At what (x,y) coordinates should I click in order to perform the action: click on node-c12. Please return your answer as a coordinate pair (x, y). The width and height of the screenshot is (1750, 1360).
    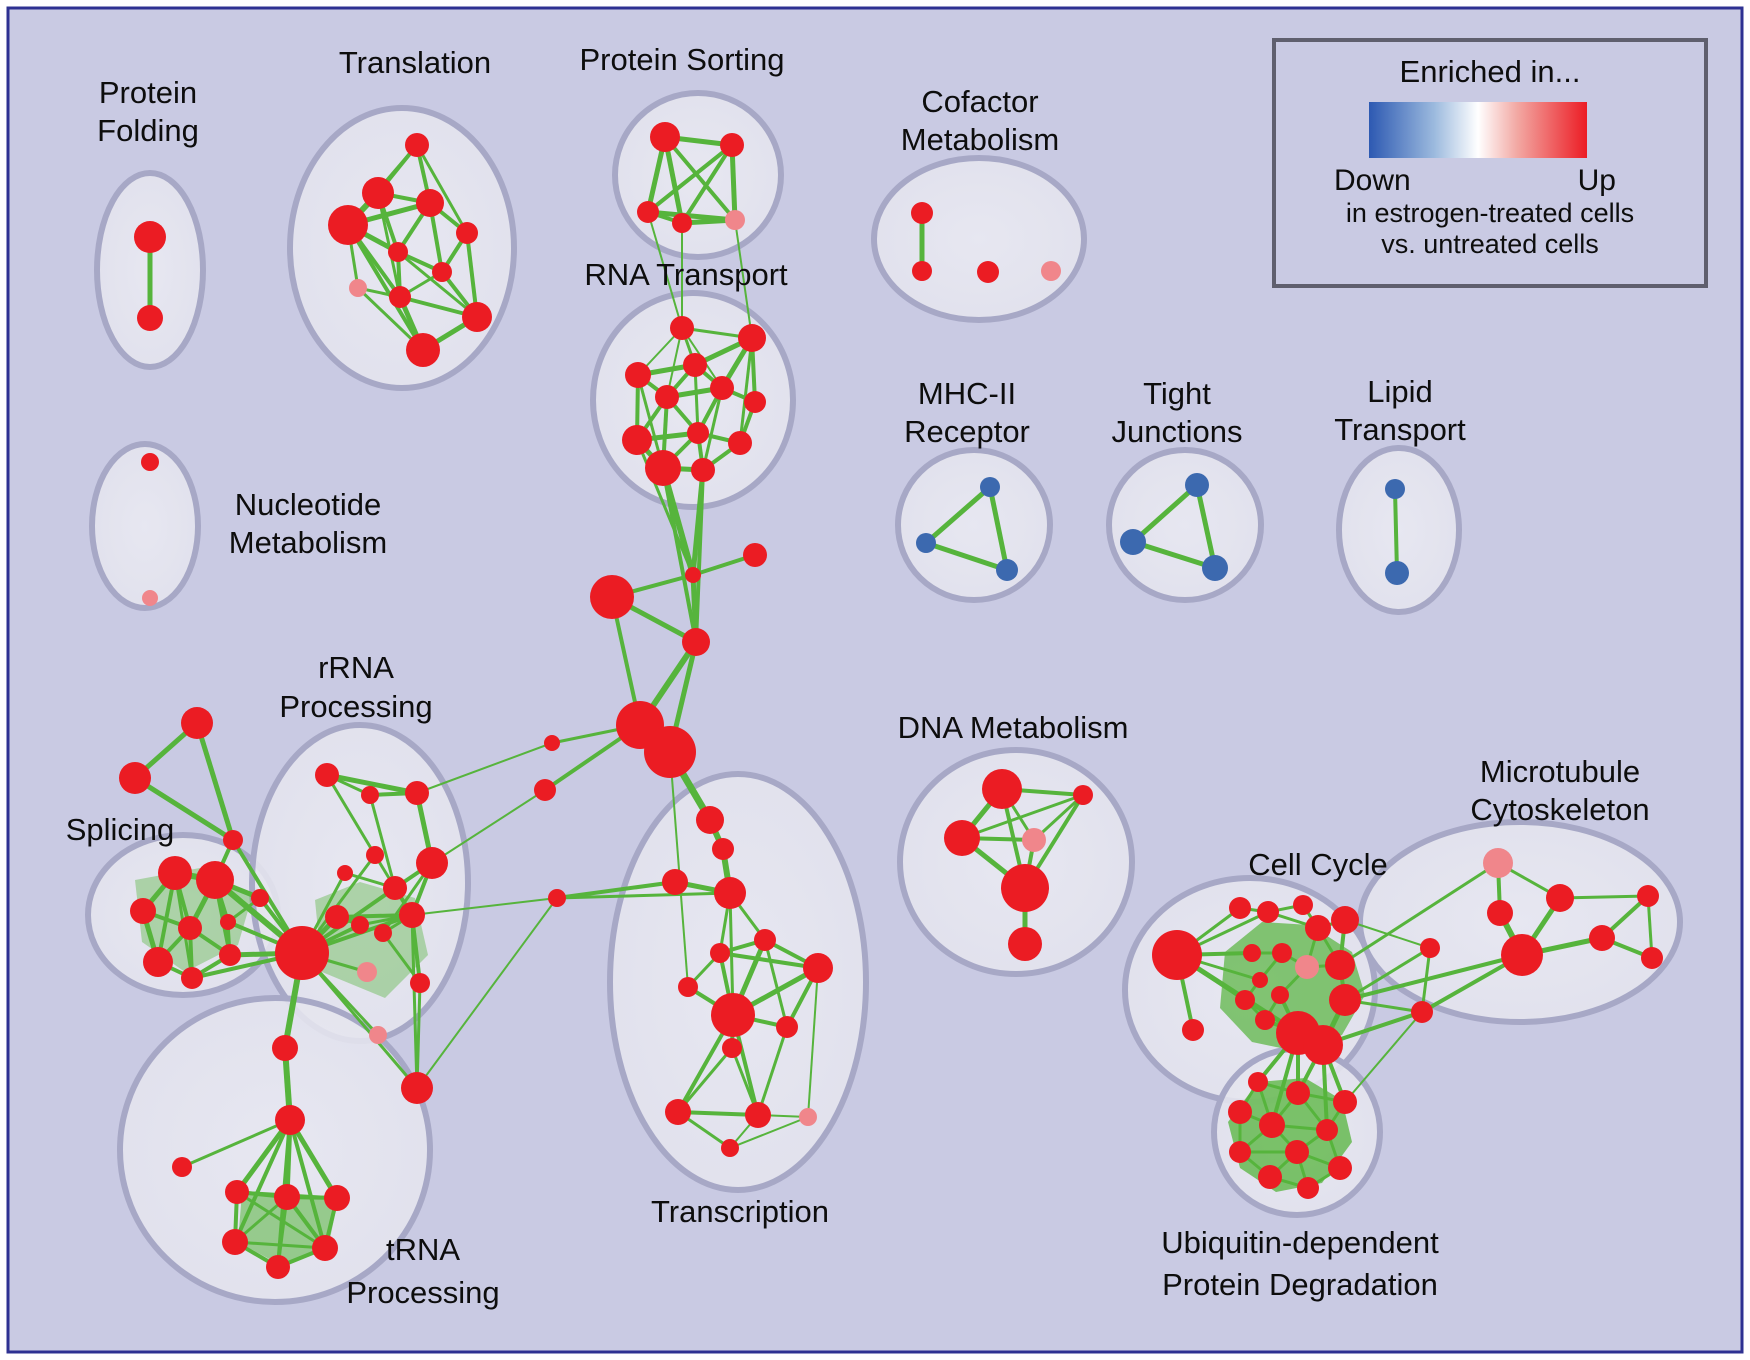
    Looking at the image, I should click on (678, 1112).